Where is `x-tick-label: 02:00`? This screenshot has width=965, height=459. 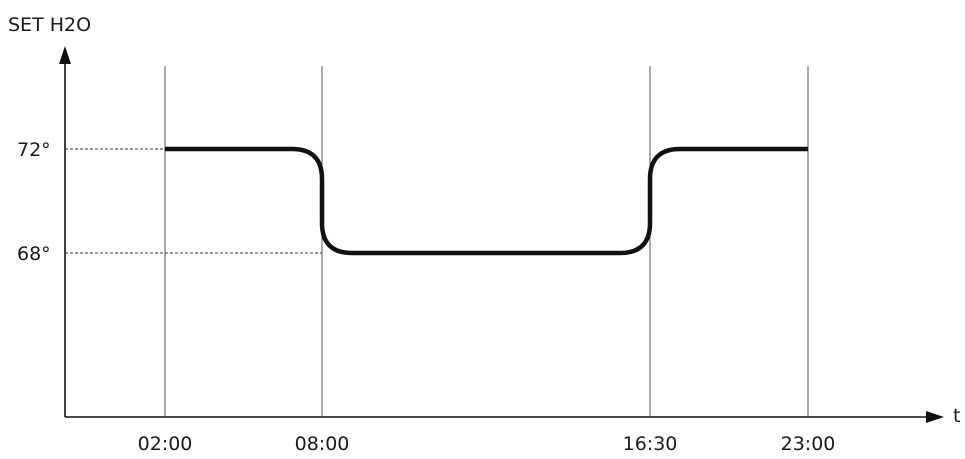
x-tick-label: 02:00 is located at coordinates (165, 444).